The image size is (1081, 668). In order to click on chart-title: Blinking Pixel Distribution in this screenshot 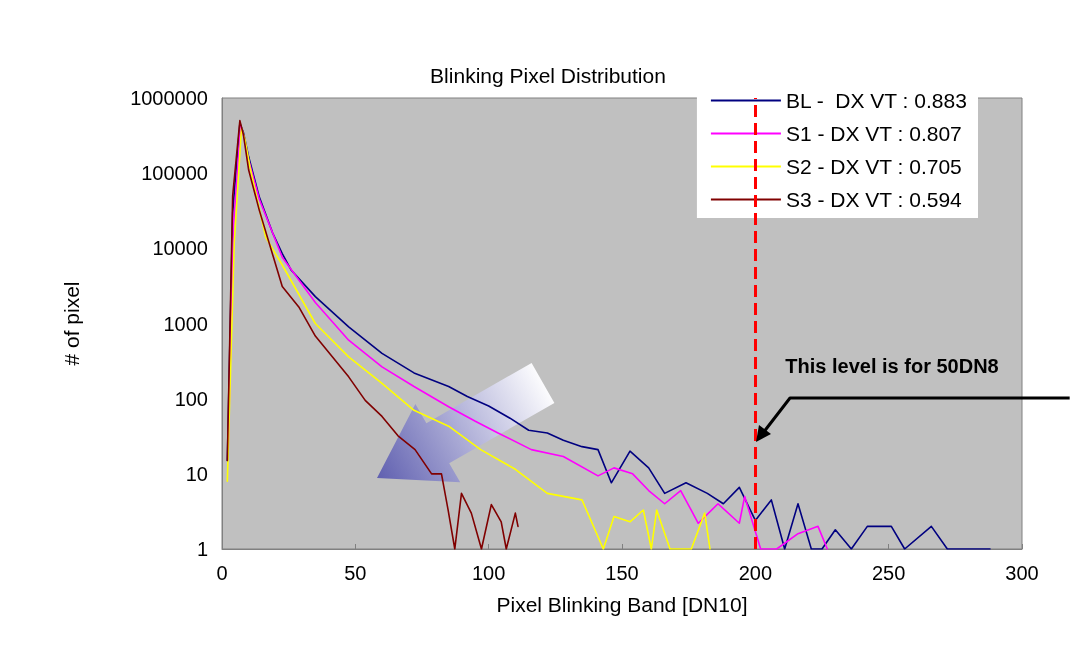, I will do `click(548, 75)`.